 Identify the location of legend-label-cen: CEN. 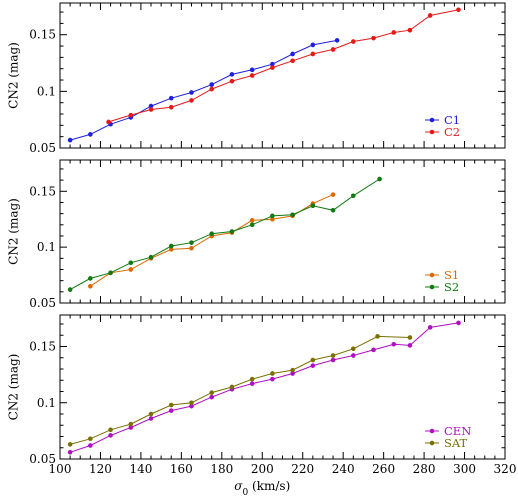
(457, 431).